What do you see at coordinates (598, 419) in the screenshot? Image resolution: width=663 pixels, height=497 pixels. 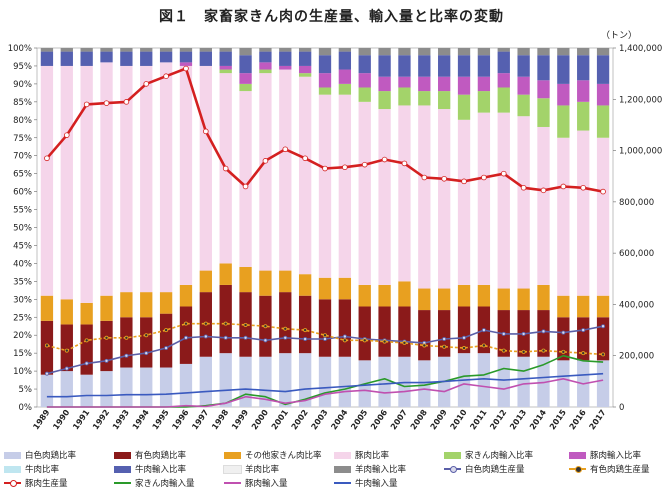 I see `x-axis-tick-label: 2017` at bounding box center [598, 419].